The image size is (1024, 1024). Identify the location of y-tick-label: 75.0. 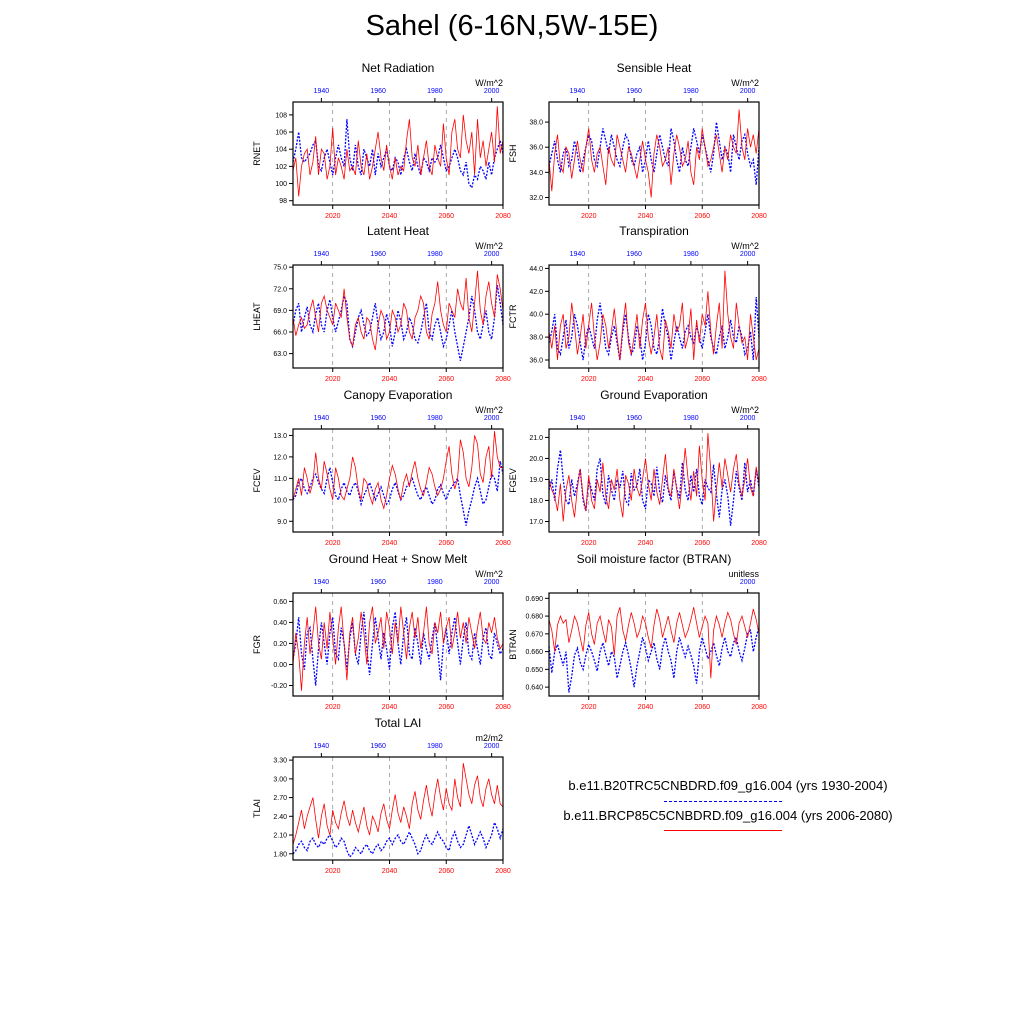
(280, 268).